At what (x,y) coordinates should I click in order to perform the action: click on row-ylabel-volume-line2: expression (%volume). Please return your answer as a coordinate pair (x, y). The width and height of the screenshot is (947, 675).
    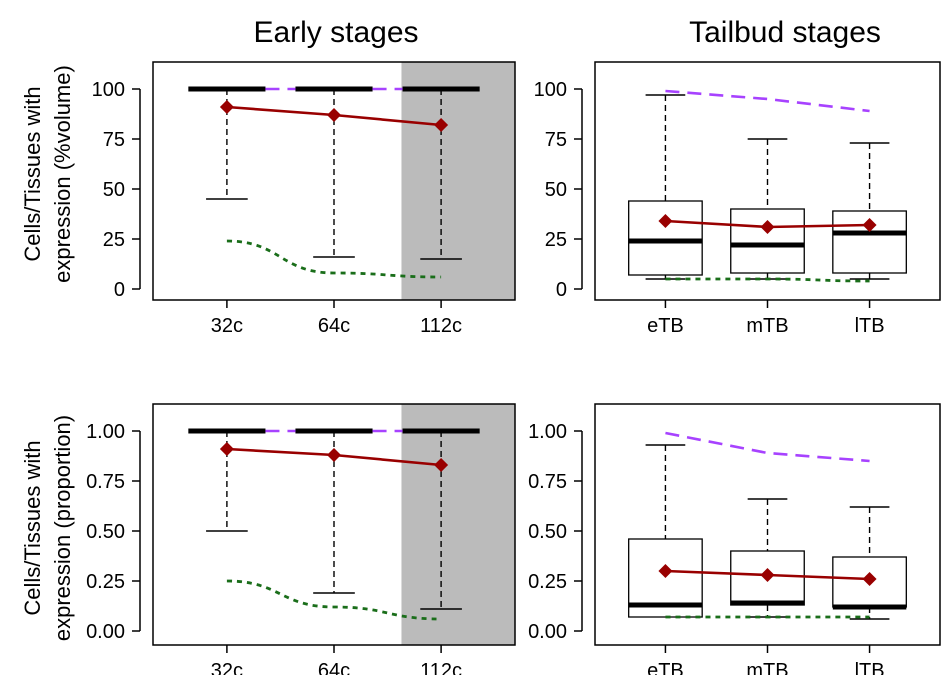
    Looking at the image, I should click on (62, 174).